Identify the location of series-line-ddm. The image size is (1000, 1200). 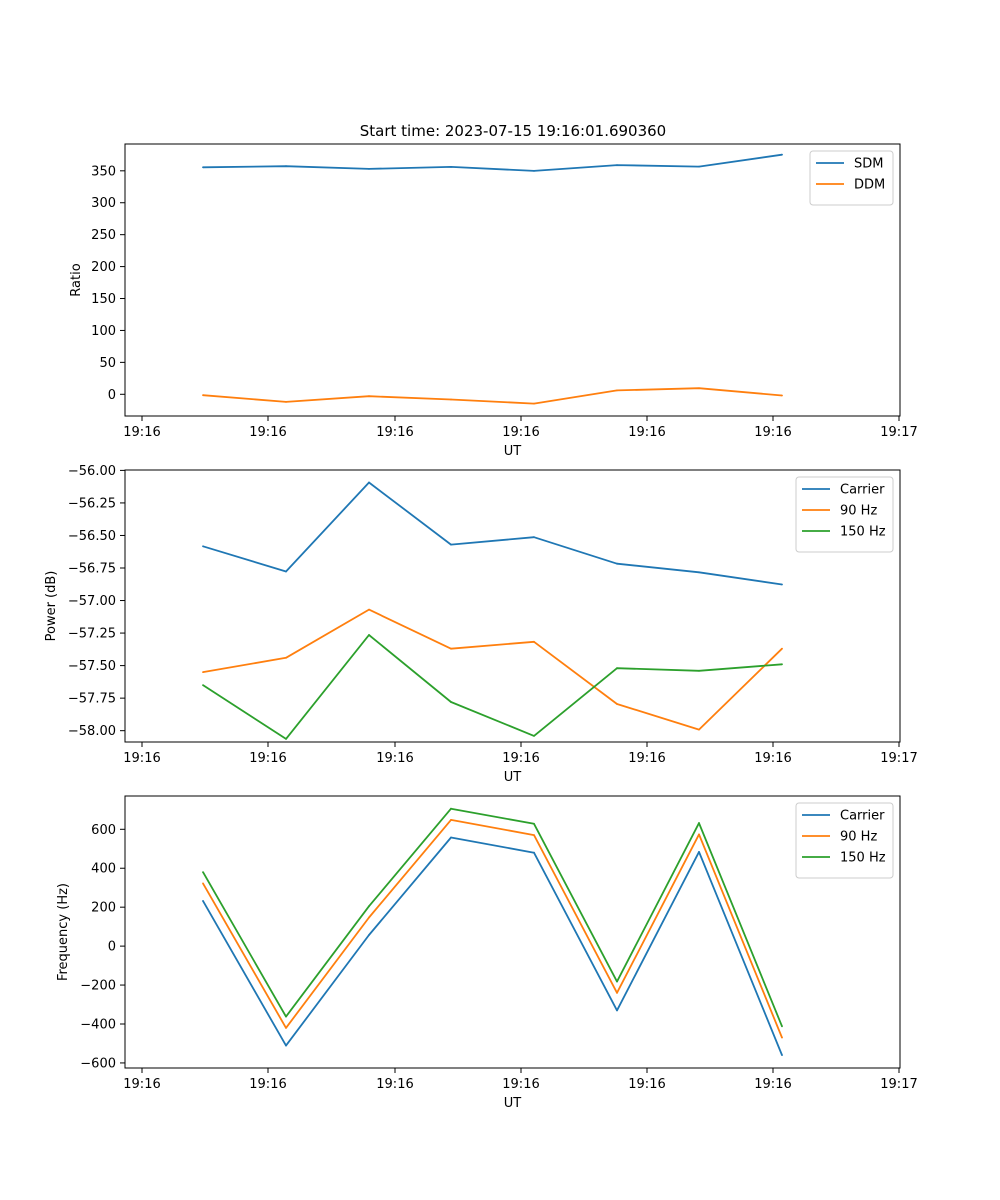
(492, 396).